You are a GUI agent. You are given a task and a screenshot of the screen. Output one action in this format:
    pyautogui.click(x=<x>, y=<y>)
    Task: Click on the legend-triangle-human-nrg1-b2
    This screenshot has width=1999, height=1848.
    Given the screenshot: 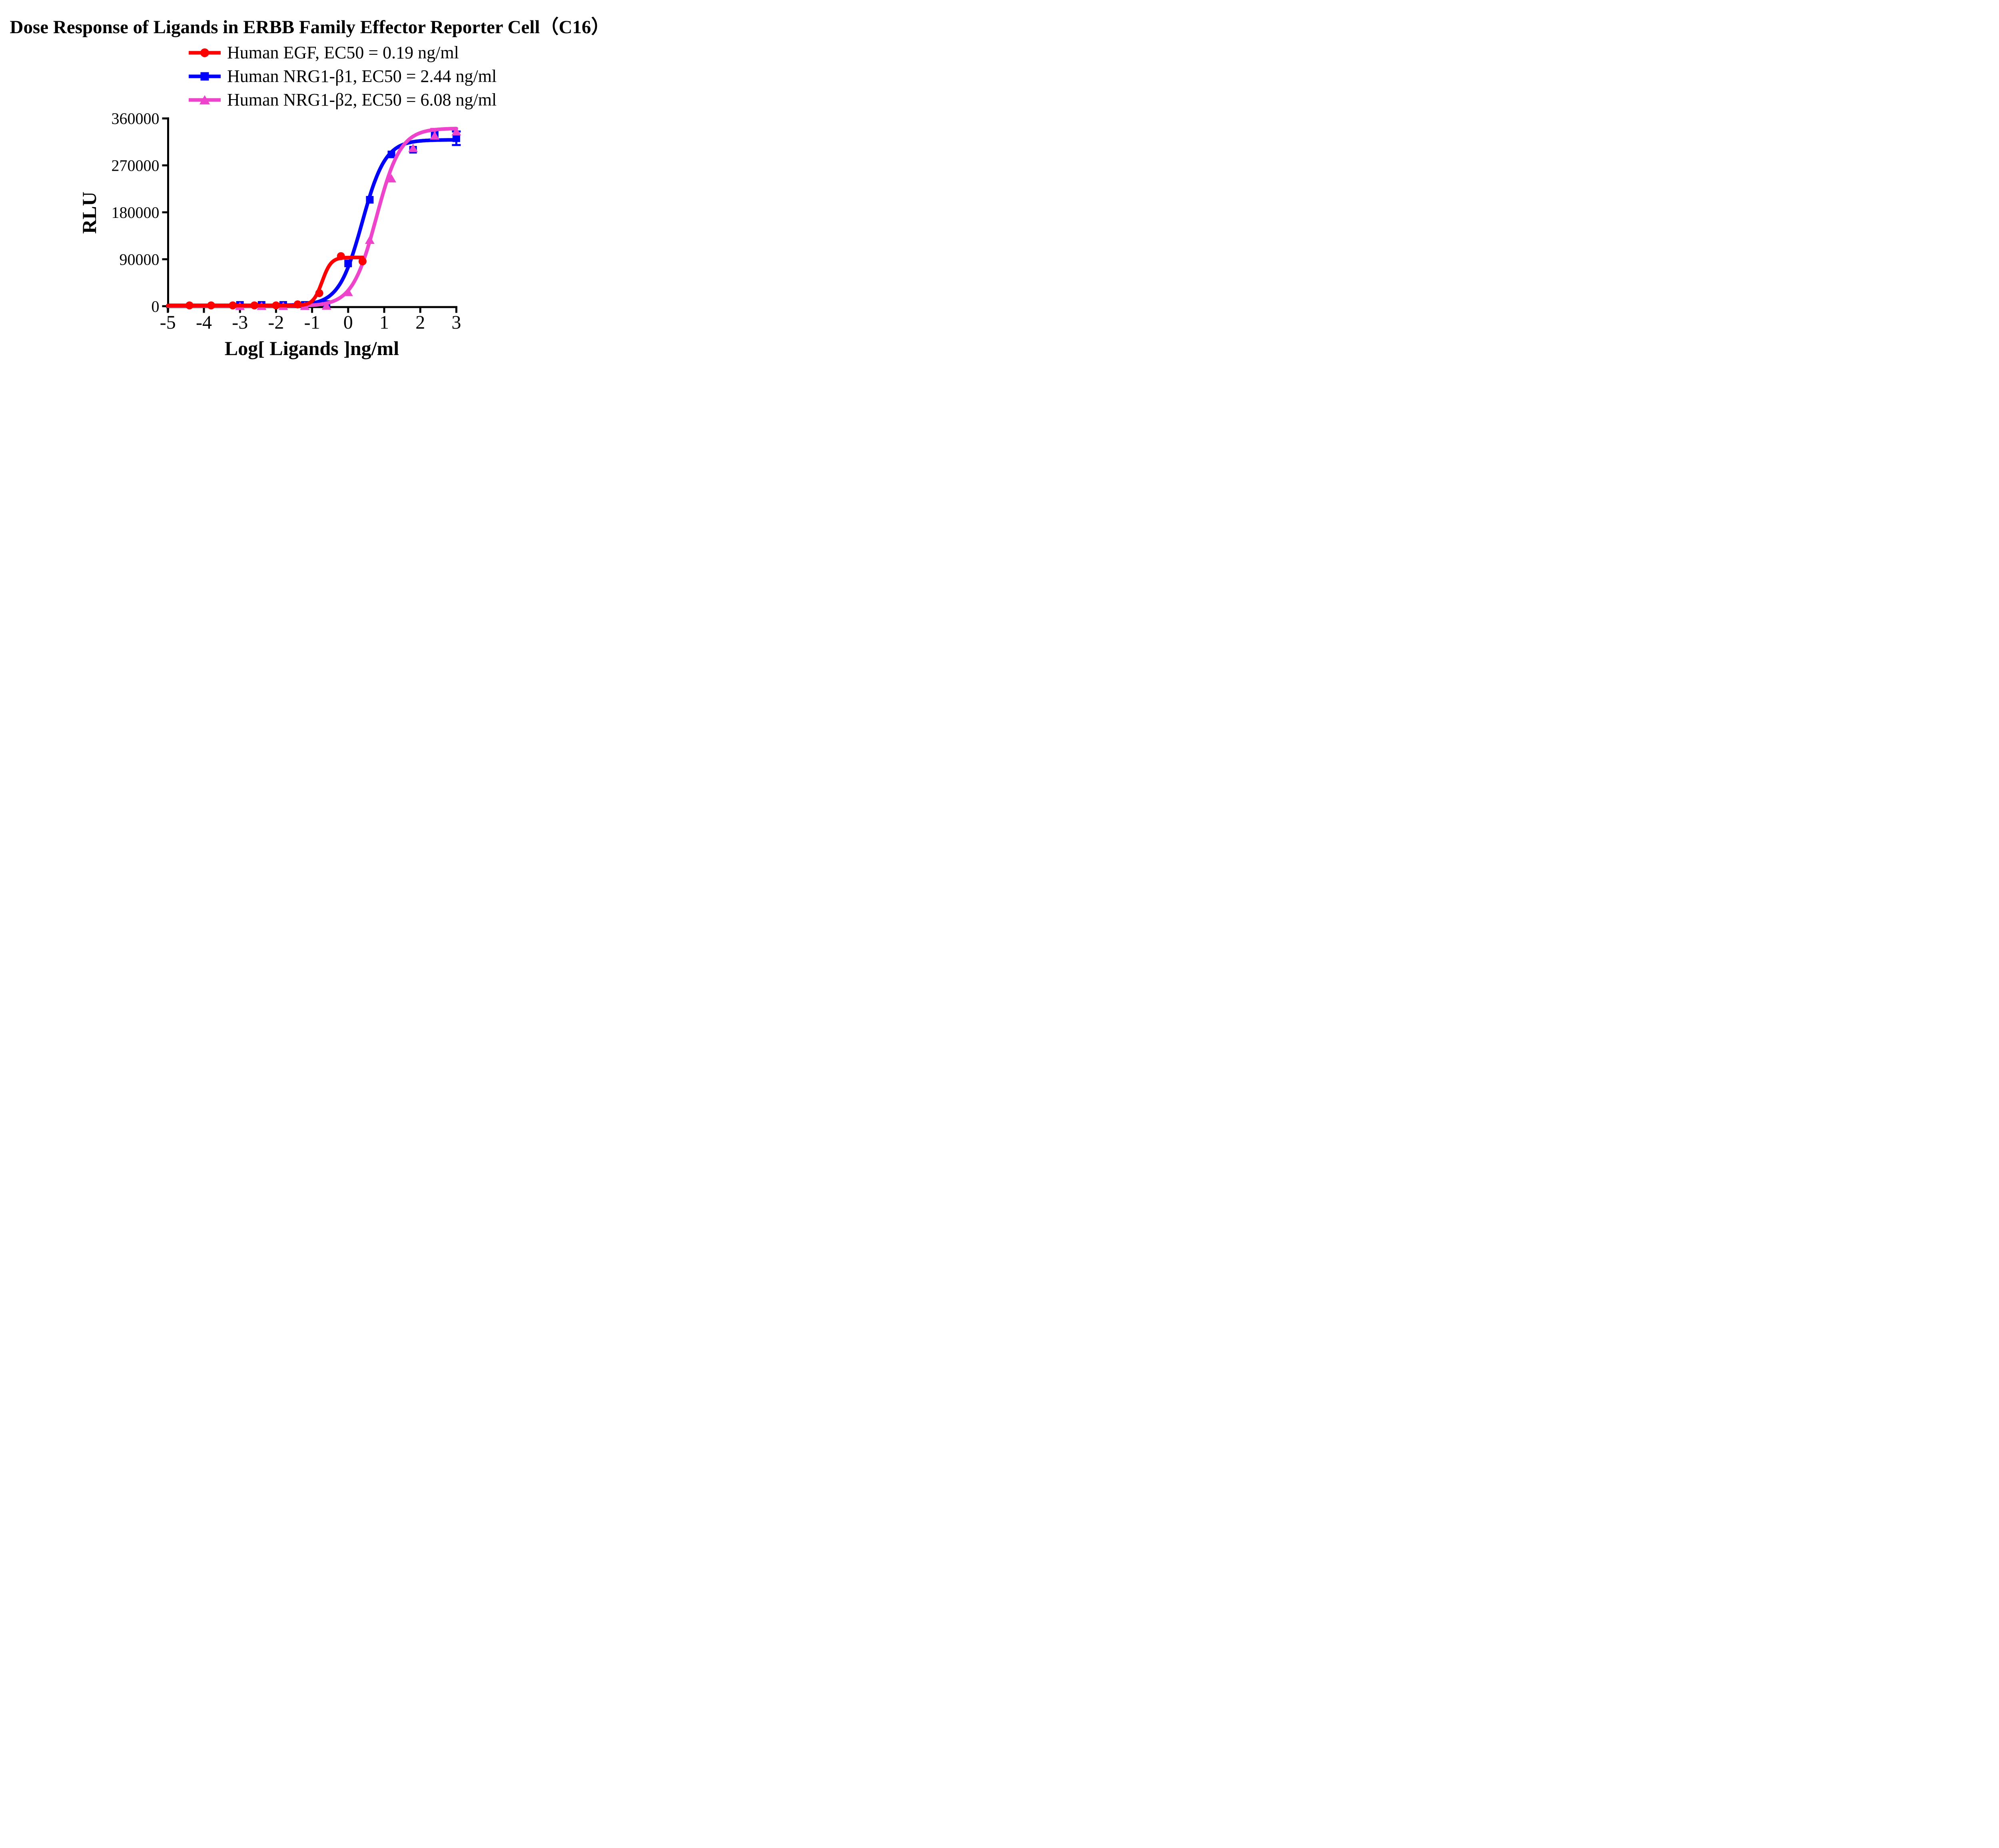 What is the action you would take?
    pyautogui.click(x=205, y=99)
    